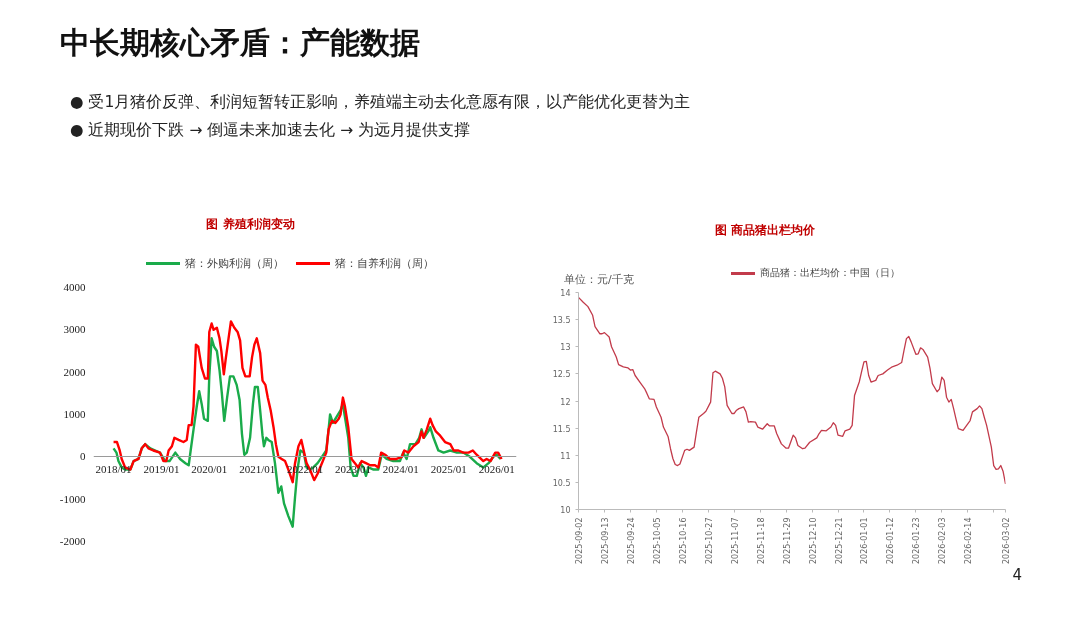 The height and width of the screenshot is (627, 1080). I want to click on x-tick-label: 2025-10-05, so click(657, 540).